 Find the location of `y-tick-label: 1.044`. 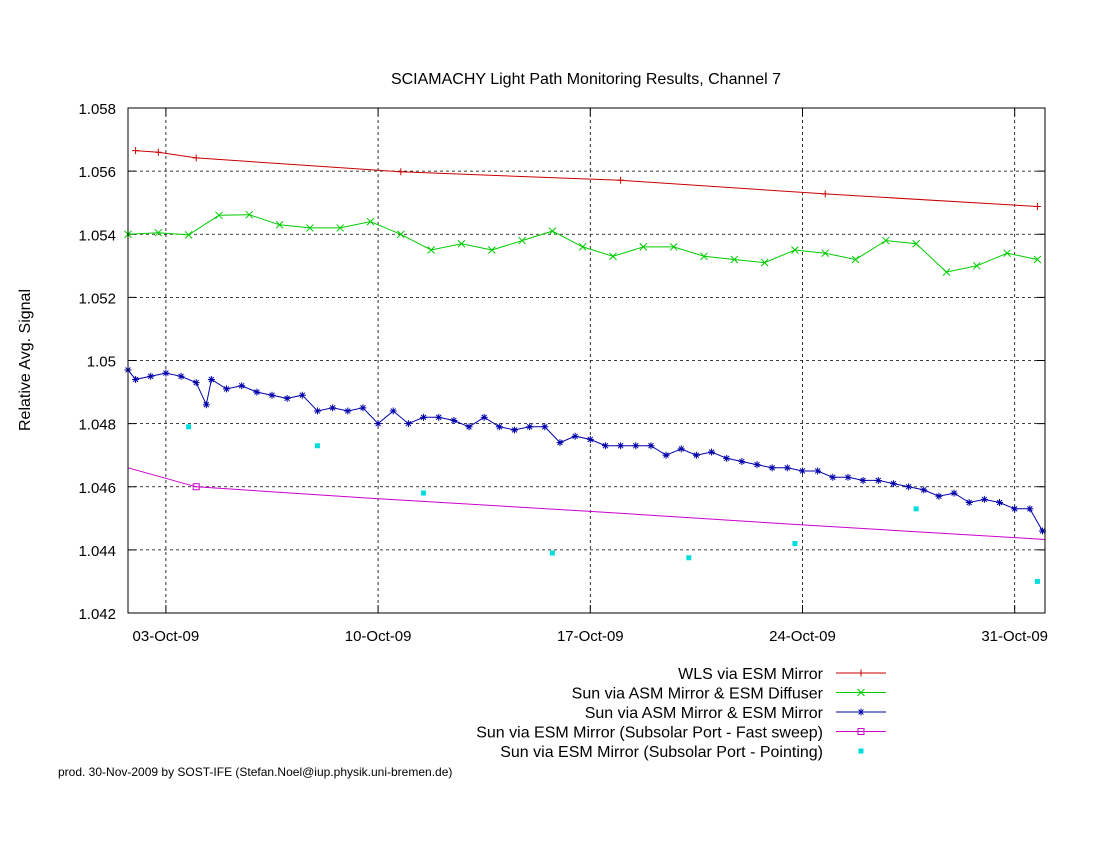

y-tick-label: 1.044 is located at coordinates (97, 551).